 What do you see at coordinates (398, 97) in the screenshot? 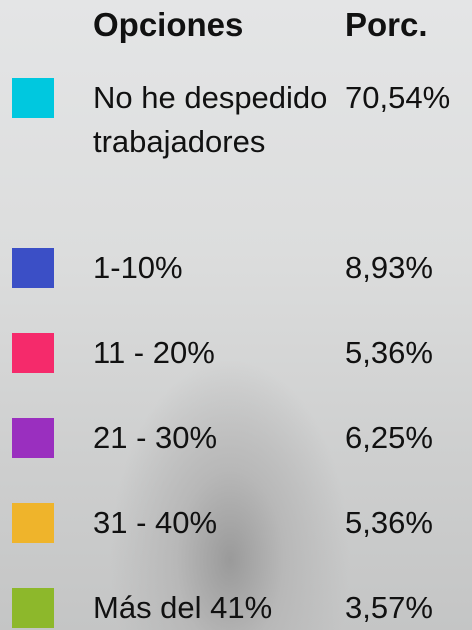
I see `percent-value: 70,54%` at bounding box center [398, 97].